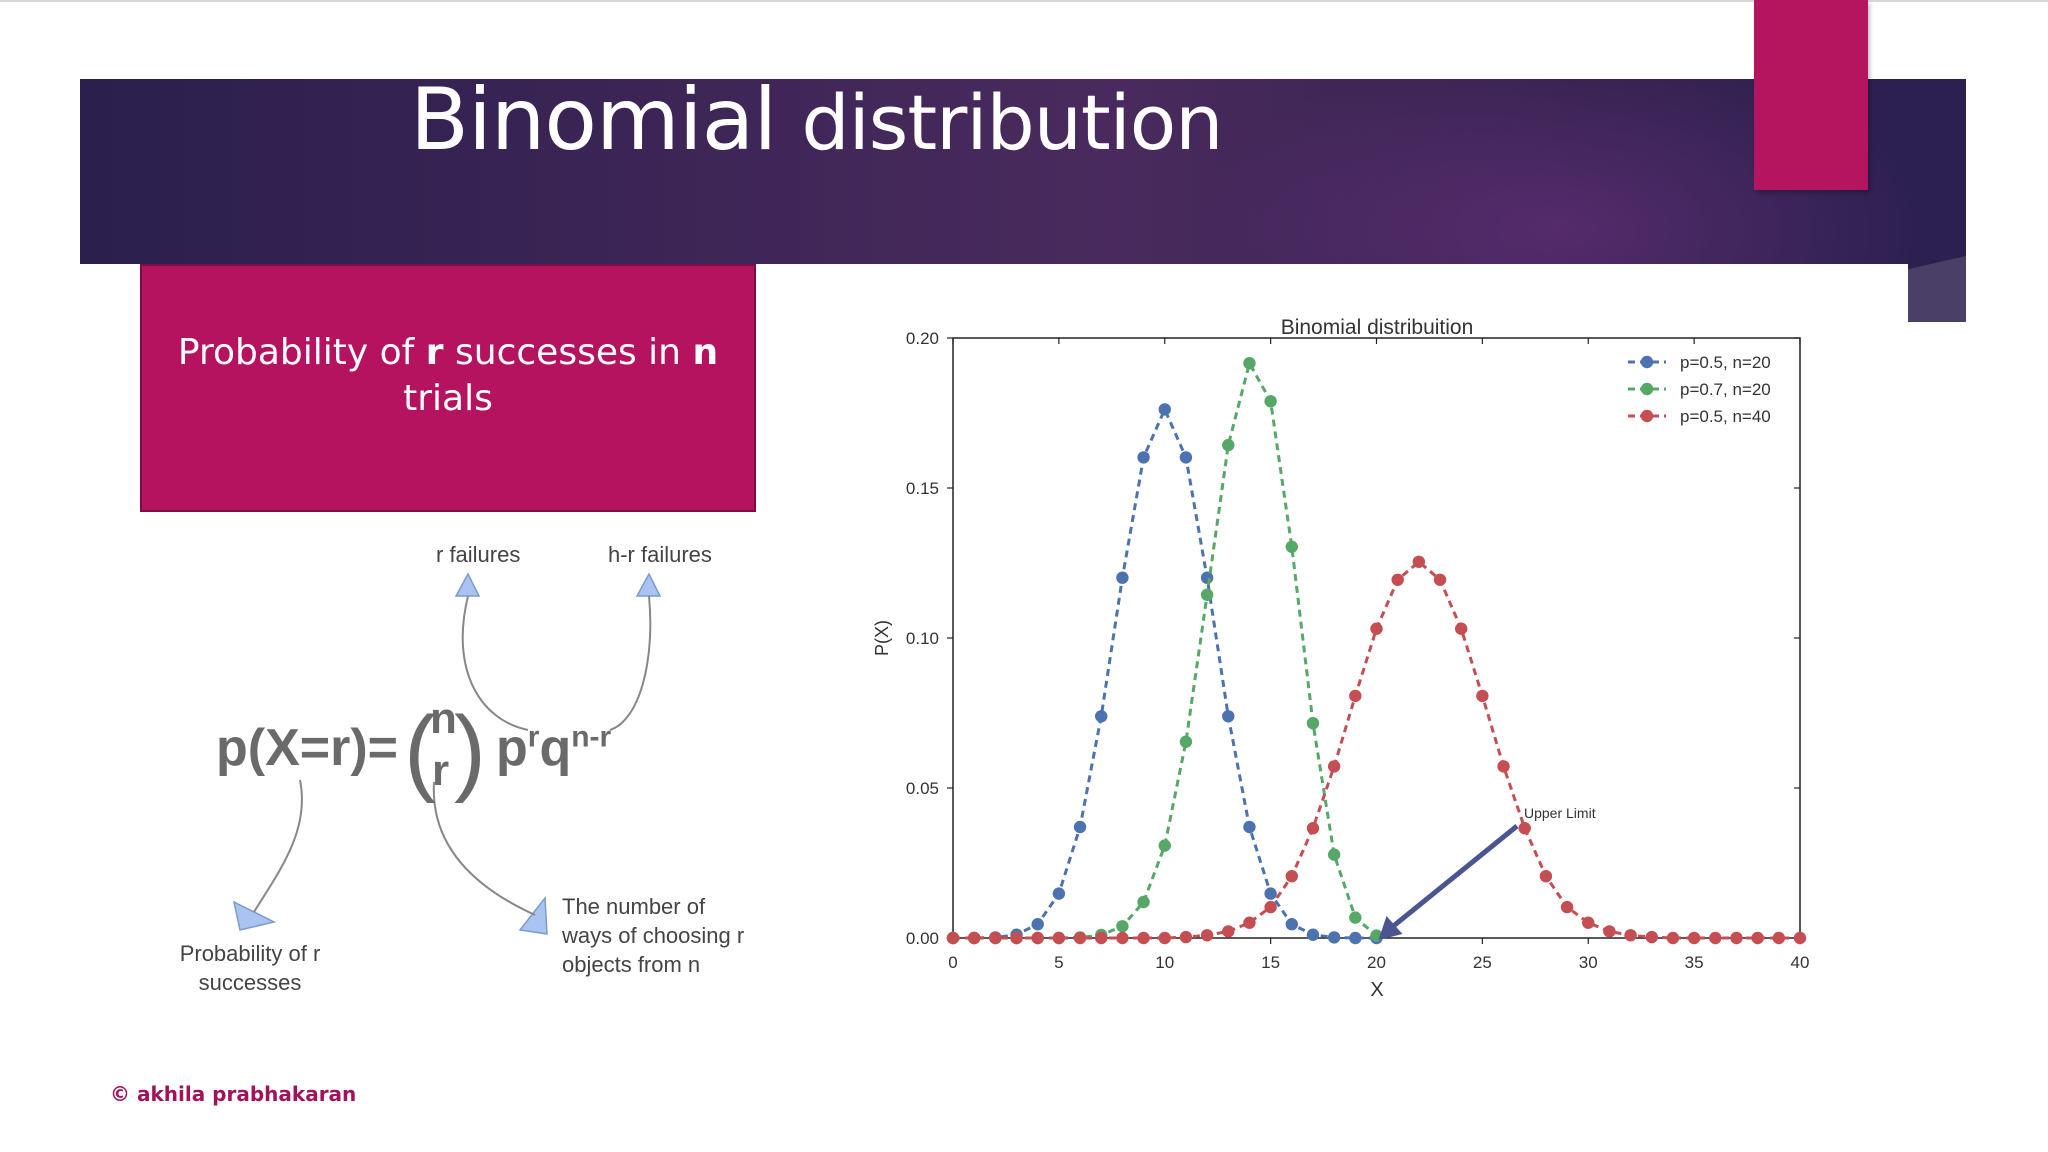 The width and height of the screenshot is (2048, 1152). Describe the element at coordinates (952, 962) in the screenshot. I see `x-tick-label: 0` at that location.